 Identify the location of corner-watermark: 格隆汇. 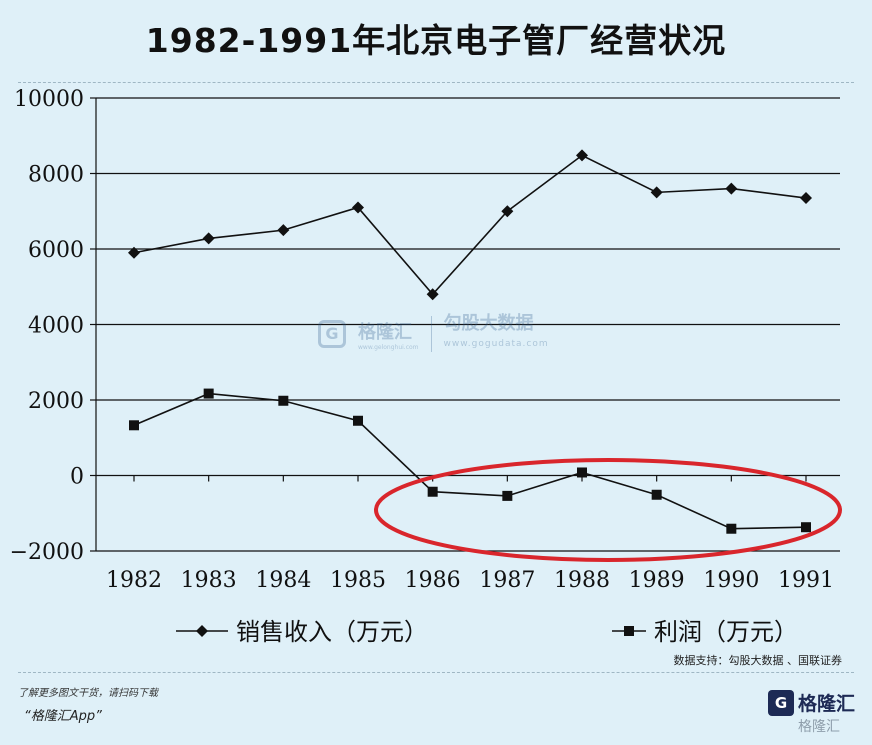
(819, 727).